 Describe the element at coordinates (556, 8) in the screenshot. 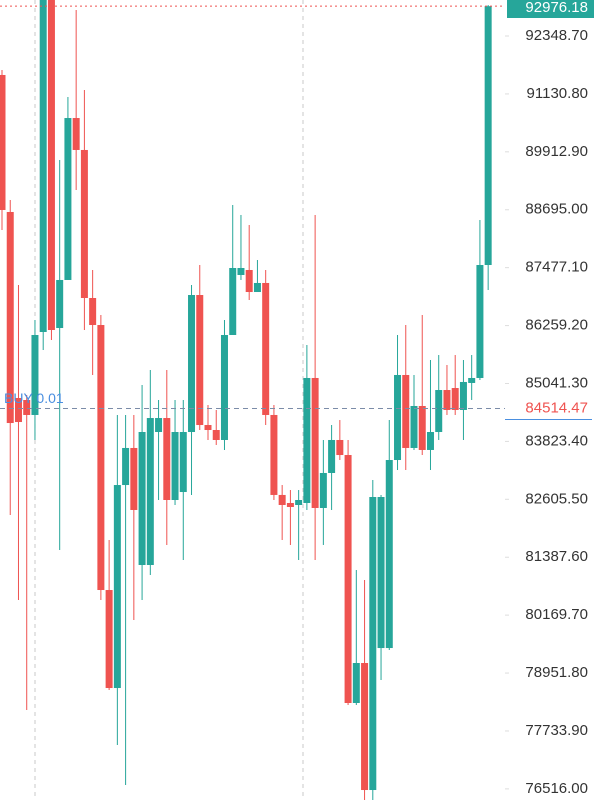

I see `current-price-label: 92976.18` at that location.